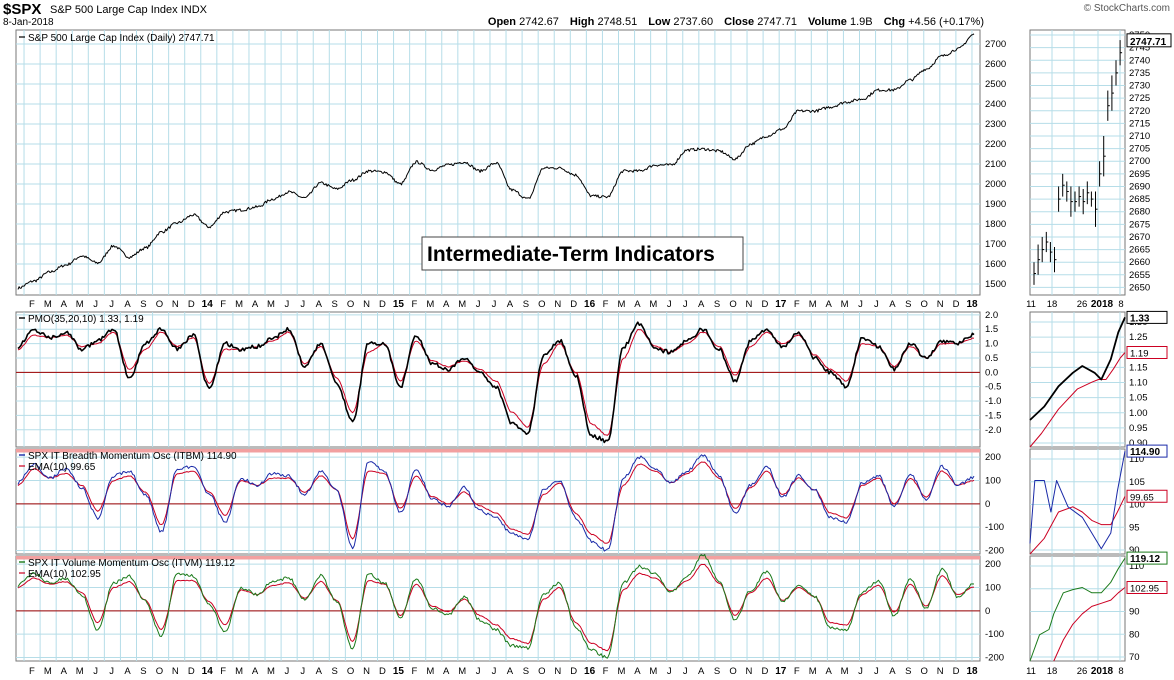 This screenshot has width=1174, height=680. I want to click on price-y-tick-label: 1500, so click(995, 284).